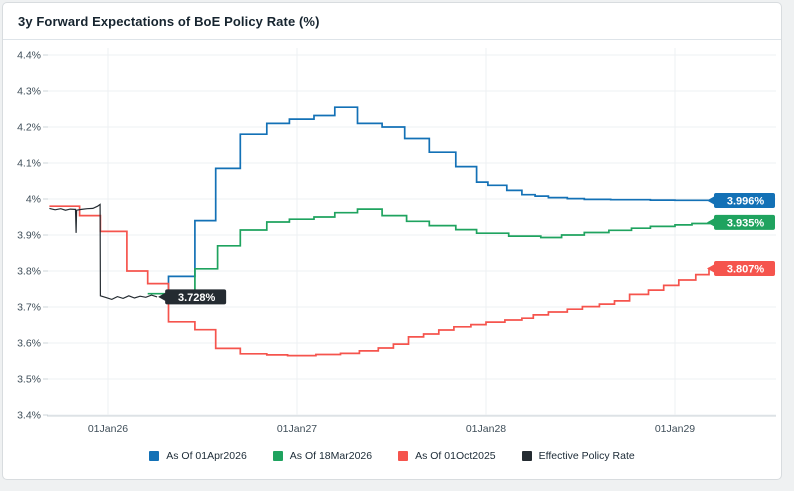 The height and width of the screenshot is (491, 794). Describe the element at coordinates (154, 456) in the screenshot. I see `legend-swatch-as-of-01apr2026` at that location.